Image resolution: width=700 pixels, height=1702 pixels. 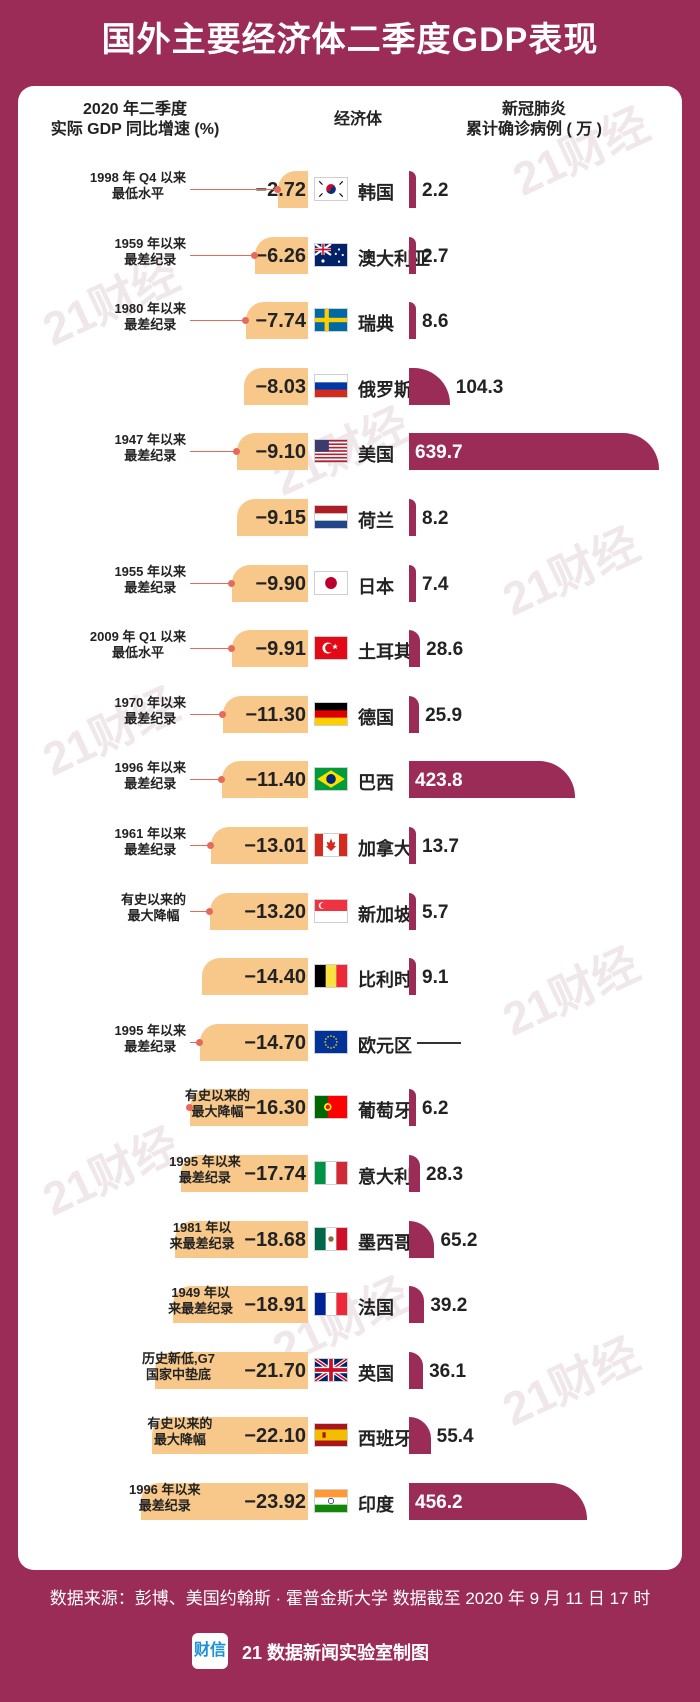 I want to click on gdp-value-label: −9.15, so click(x=280, y=518).